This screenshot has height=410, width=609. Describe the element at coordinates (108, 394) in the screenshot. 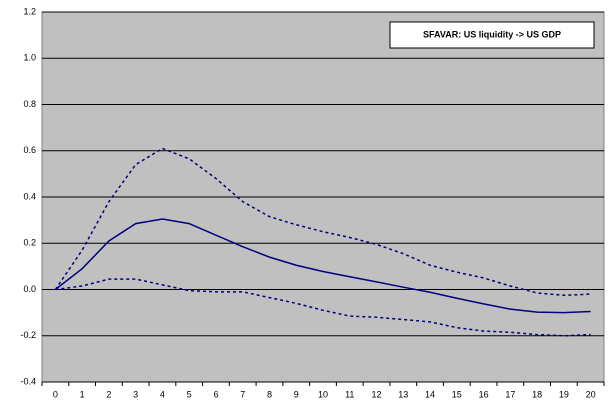

I see `x-tick-label: 2` at that location.